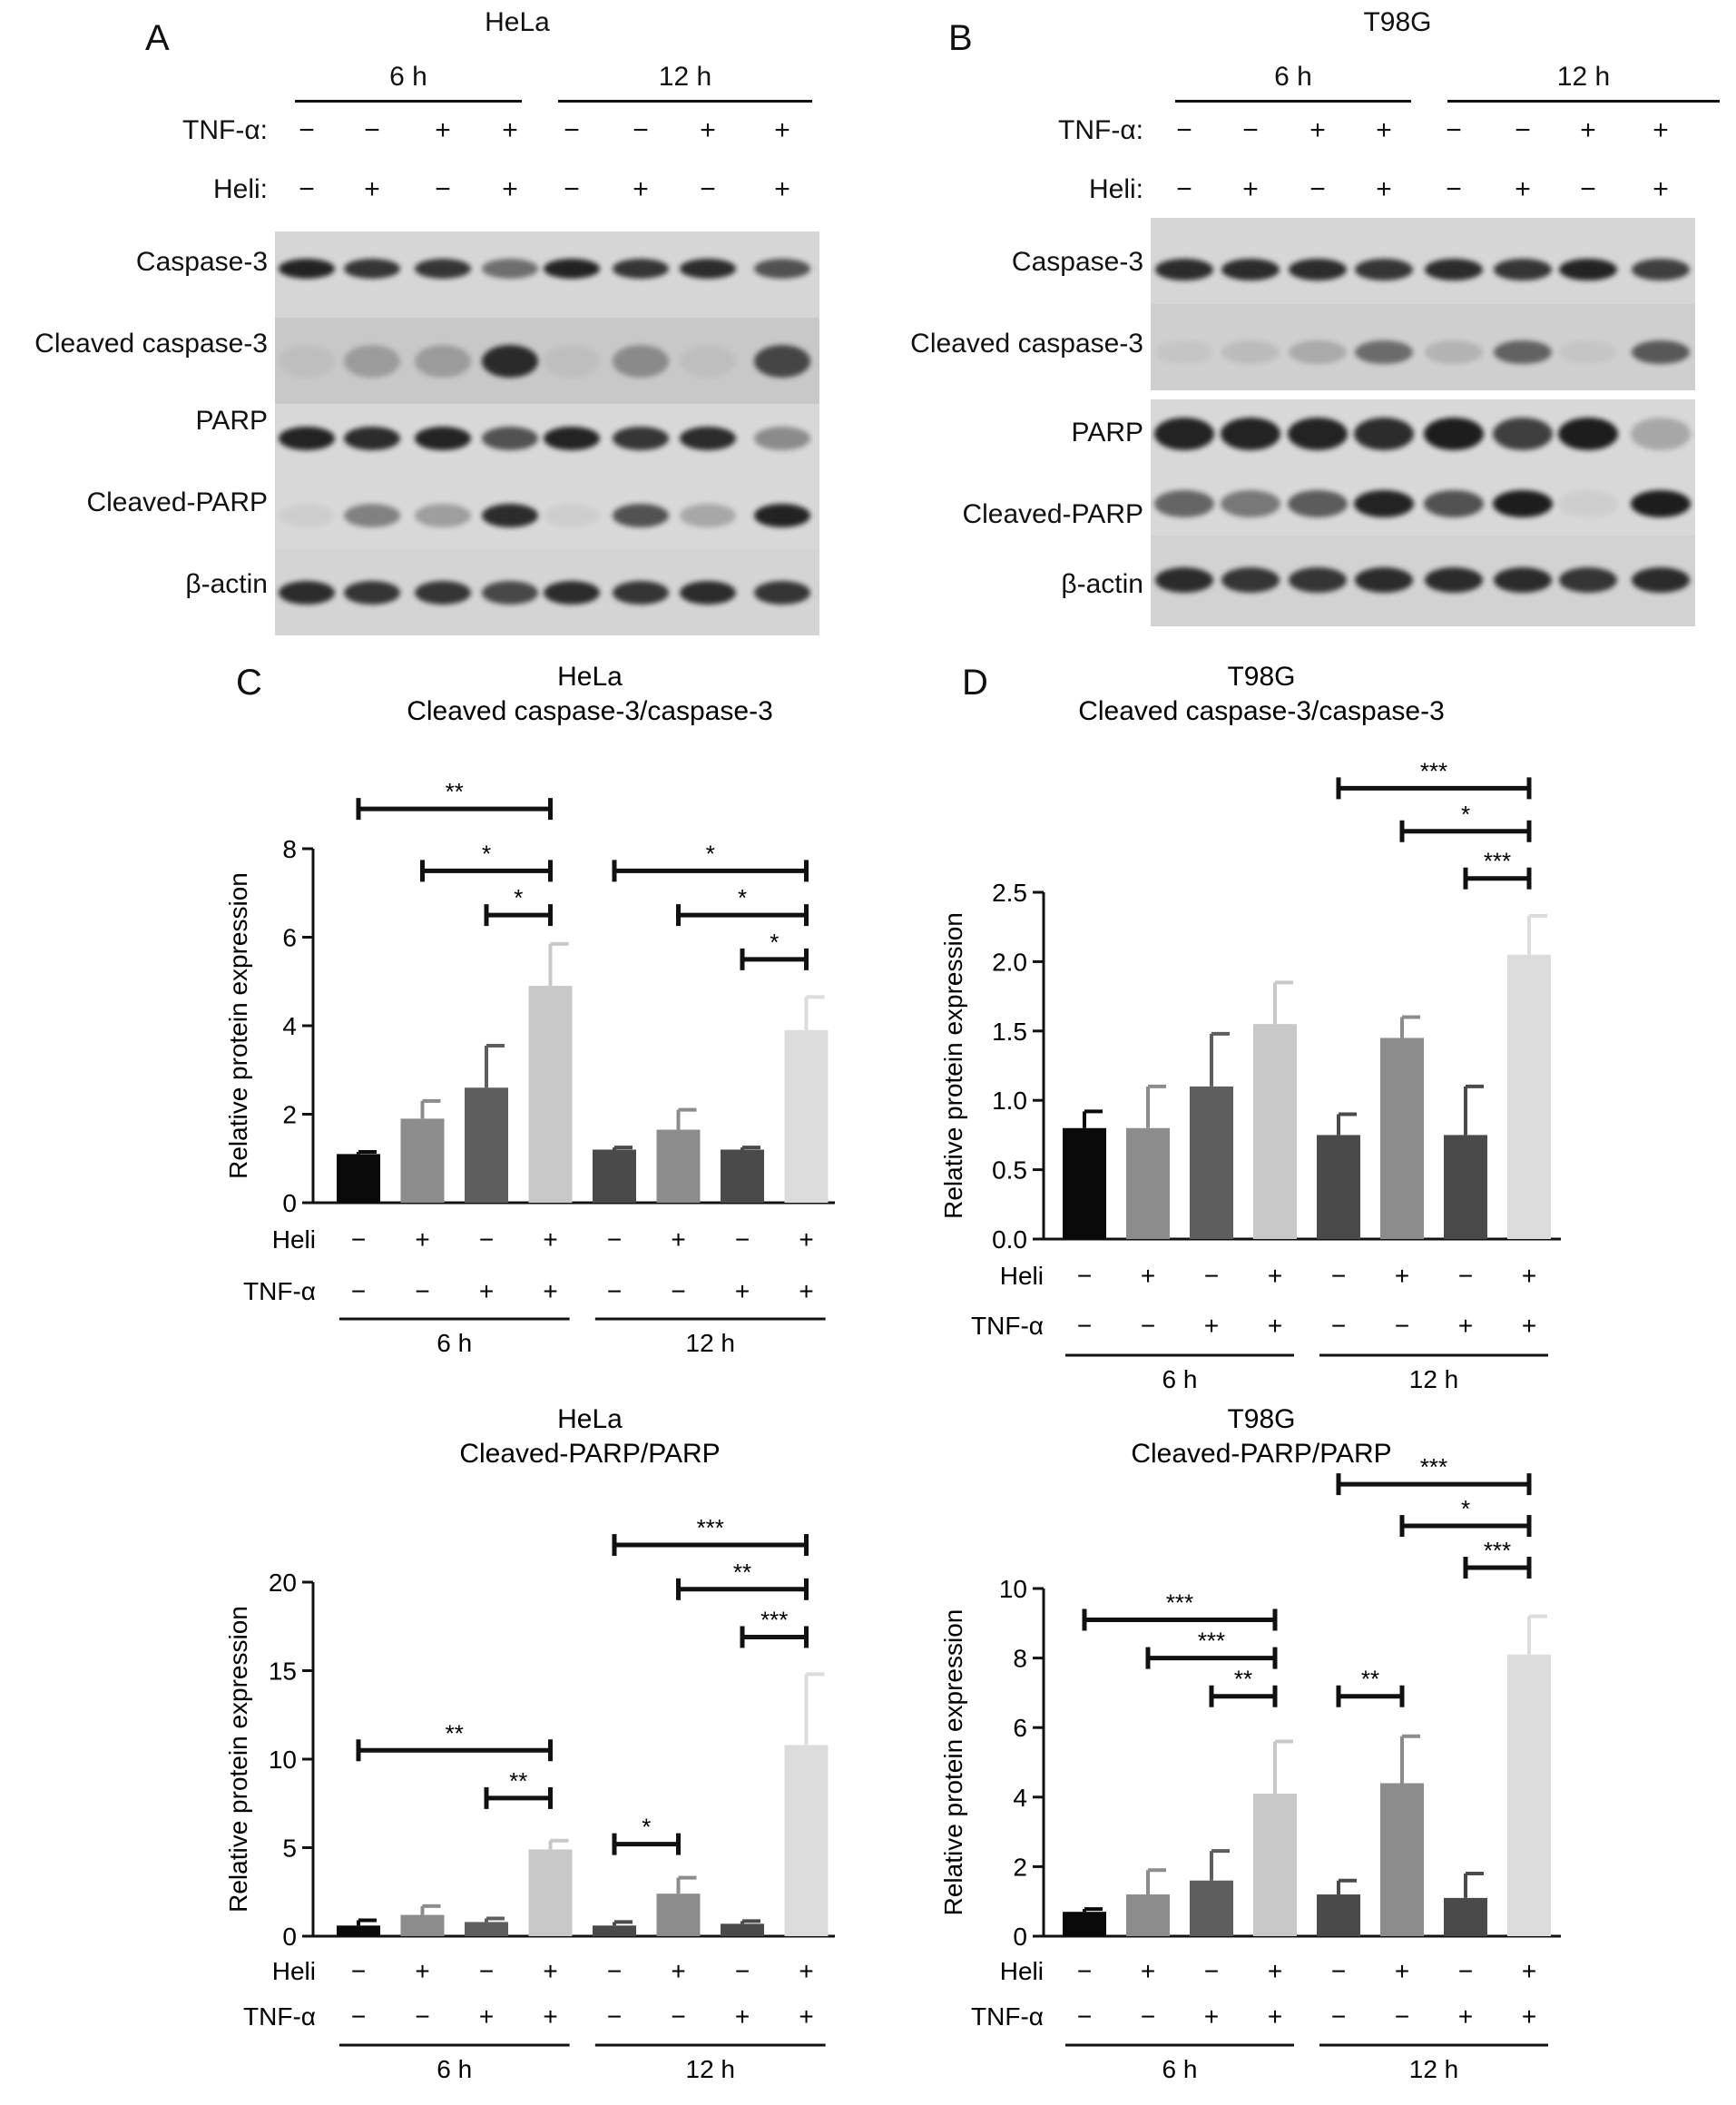  I want to click on time-group-line, so click(1584, 101).